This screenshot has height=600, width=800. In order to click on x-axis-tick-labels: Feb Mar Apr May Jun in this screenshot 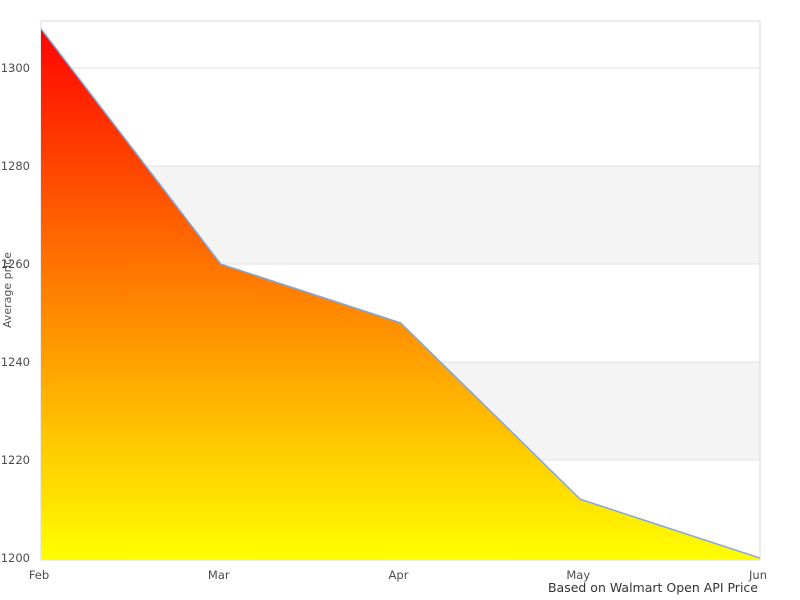, I will do `click(398, 575)`.